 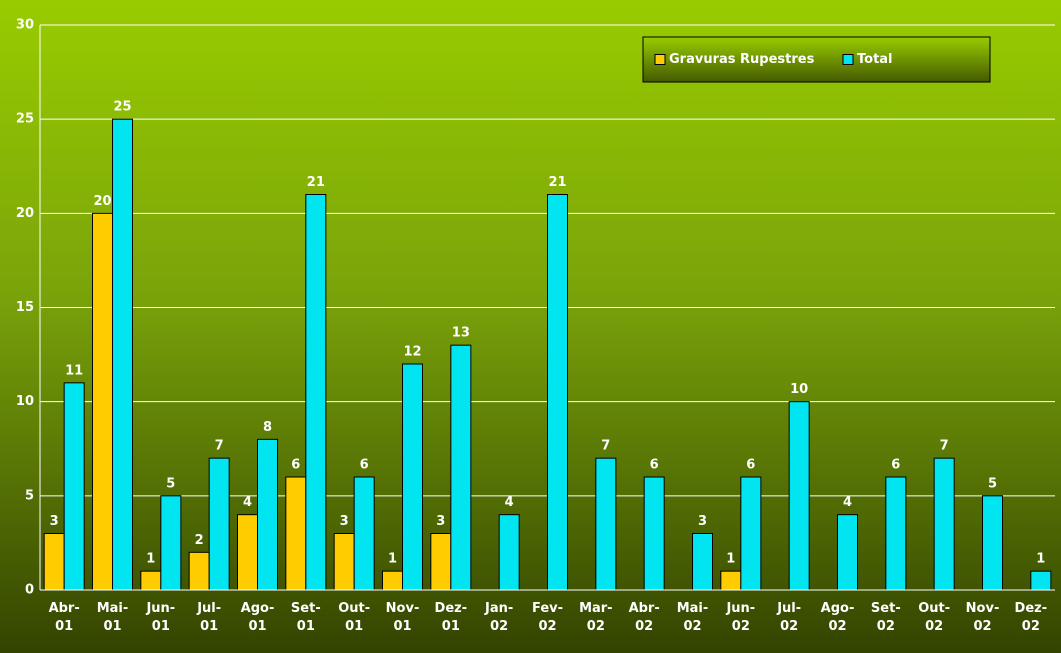 What do you see at coordinates (74, 370) in the screenshot?
I see `value-label: 11` at bounding box center [74, 370].